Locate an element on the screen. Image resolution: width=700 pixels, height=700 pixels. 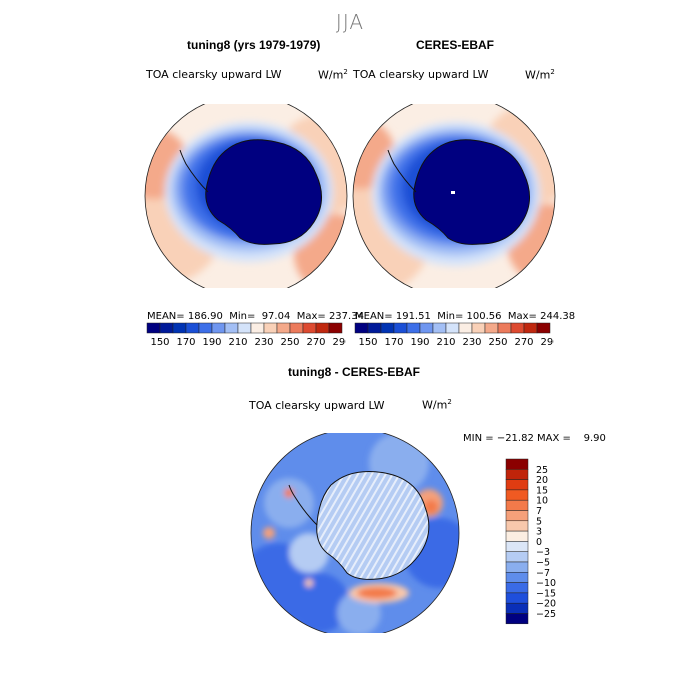
panel-2-colorbar-label: 290 is located at coordinates (547, 342).